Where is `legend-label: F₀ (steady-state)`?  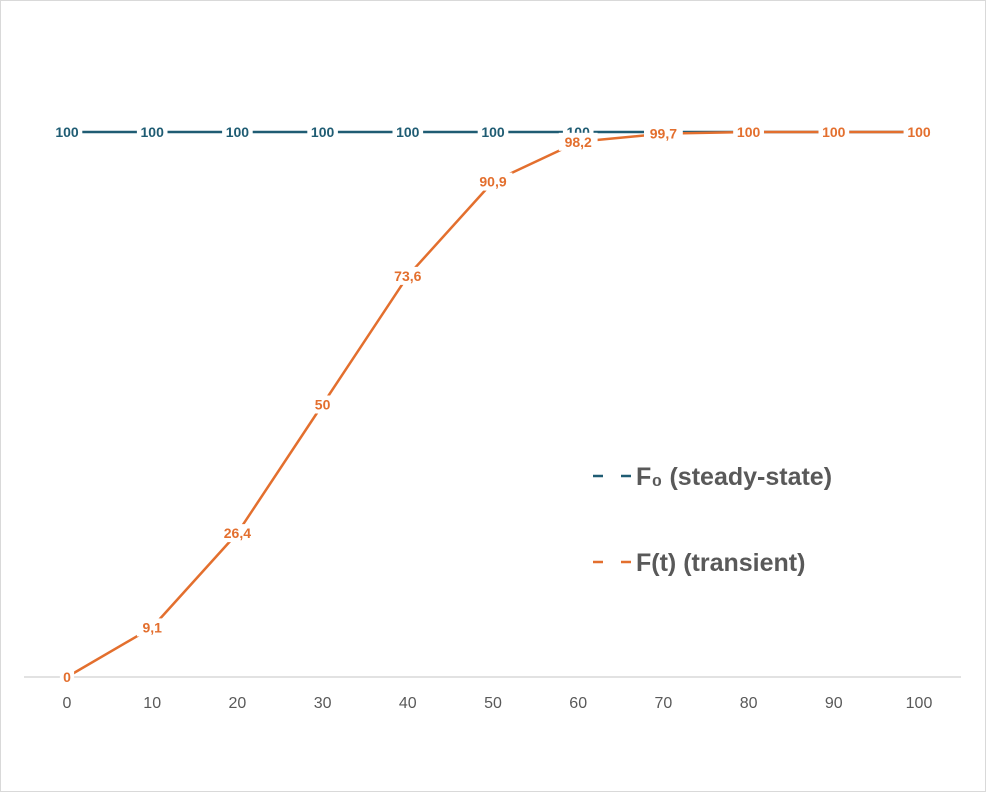
legend-label: F₀ (steady-state) is located at coordinates (734, 477).